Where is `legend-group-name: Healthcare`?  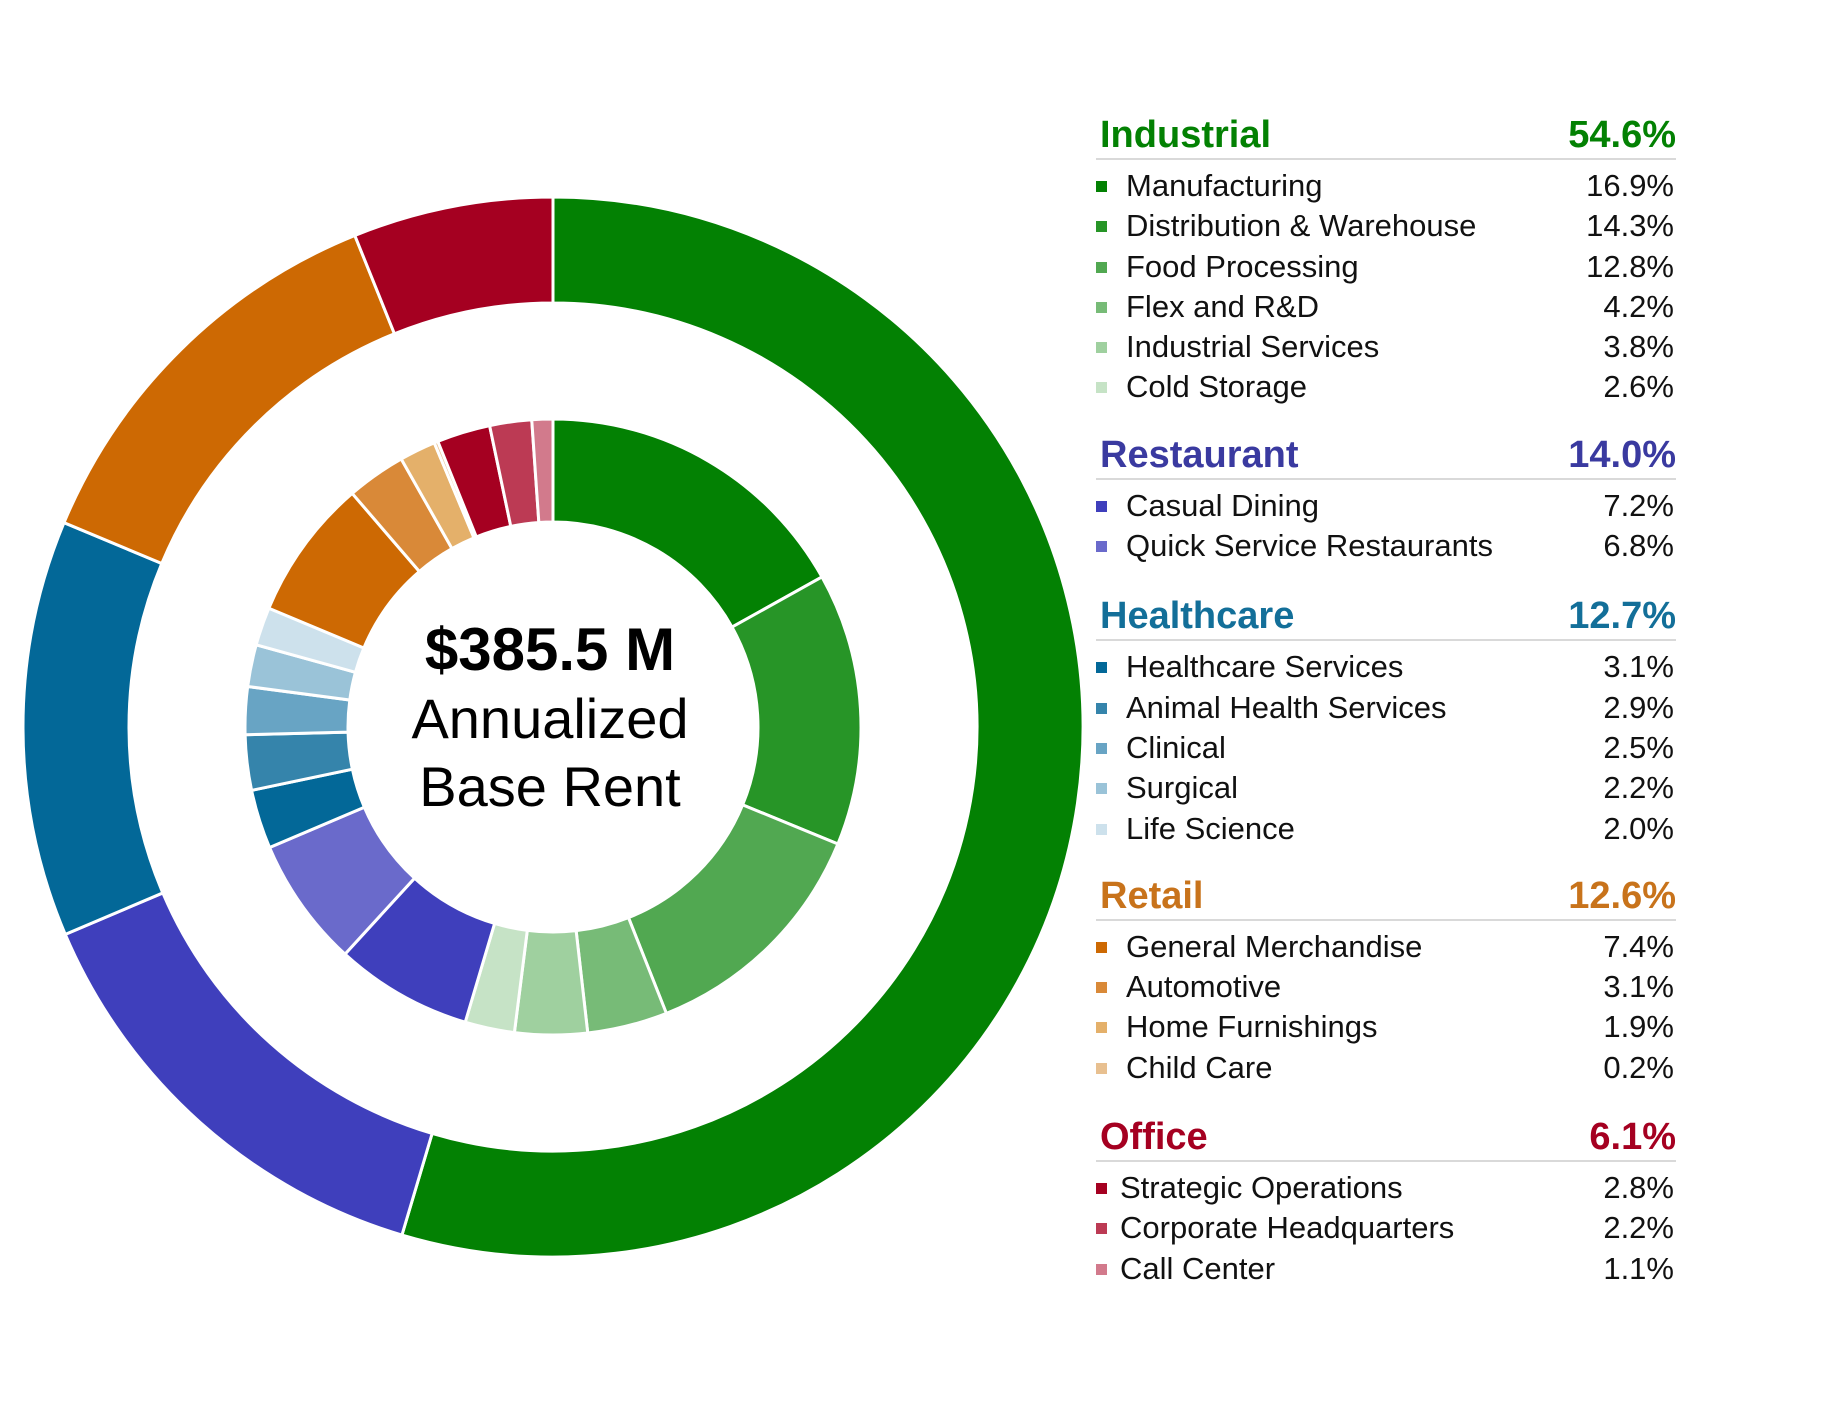 legend-group-name: Healthcare is located at coordinates (1197, 616).